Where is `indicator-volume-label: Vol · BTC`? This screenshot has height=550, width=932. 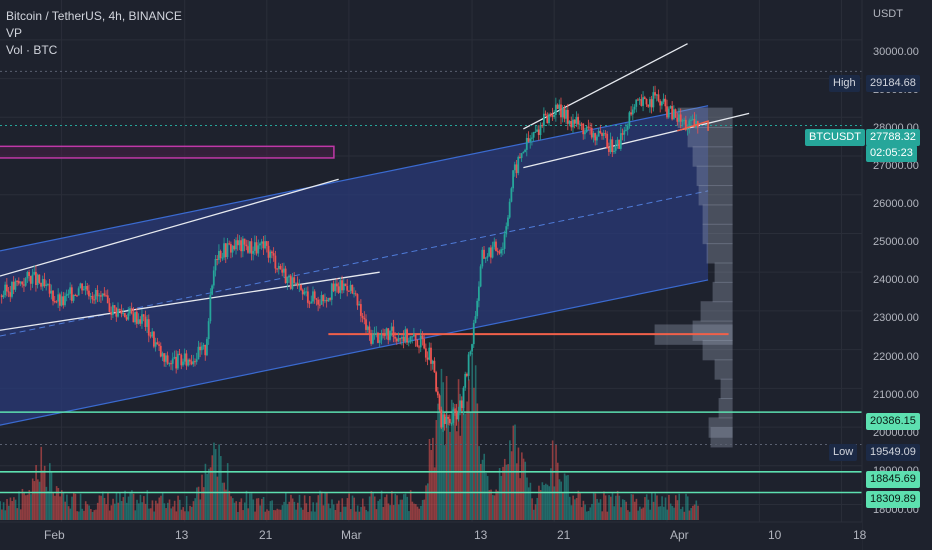 indicator-volume-label: Vol · BTC is located at coordinates (32, 50).